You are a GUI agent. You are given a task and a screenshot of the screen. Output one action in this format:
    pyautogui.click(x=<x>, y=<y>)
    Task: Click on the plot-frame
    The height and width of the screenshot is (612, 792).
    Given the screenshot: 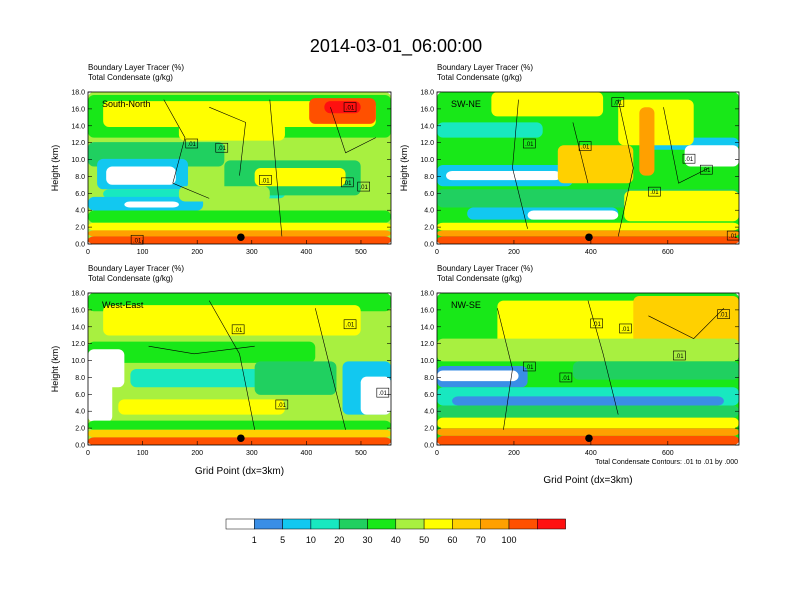 What is the action you would take?
    pyautogui.click(x=239, y=168)
    